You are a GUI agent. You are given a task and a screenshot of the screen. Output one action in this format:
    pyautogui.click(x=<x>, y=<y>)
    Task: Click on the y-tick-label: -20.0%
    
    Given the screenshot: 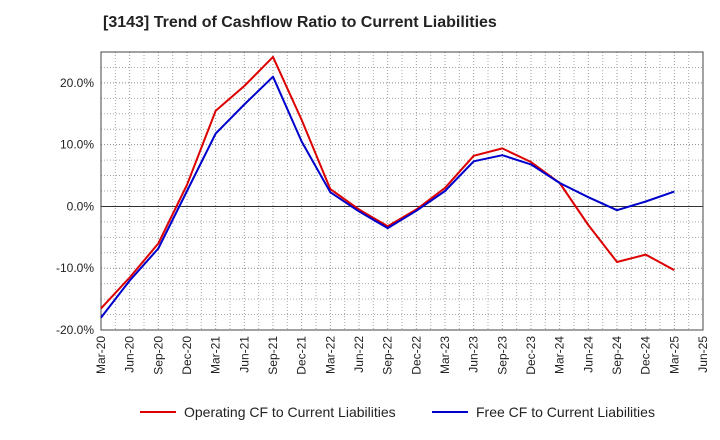 What is the action you would take?
    pyautogui.click(x=75, y=330)
    